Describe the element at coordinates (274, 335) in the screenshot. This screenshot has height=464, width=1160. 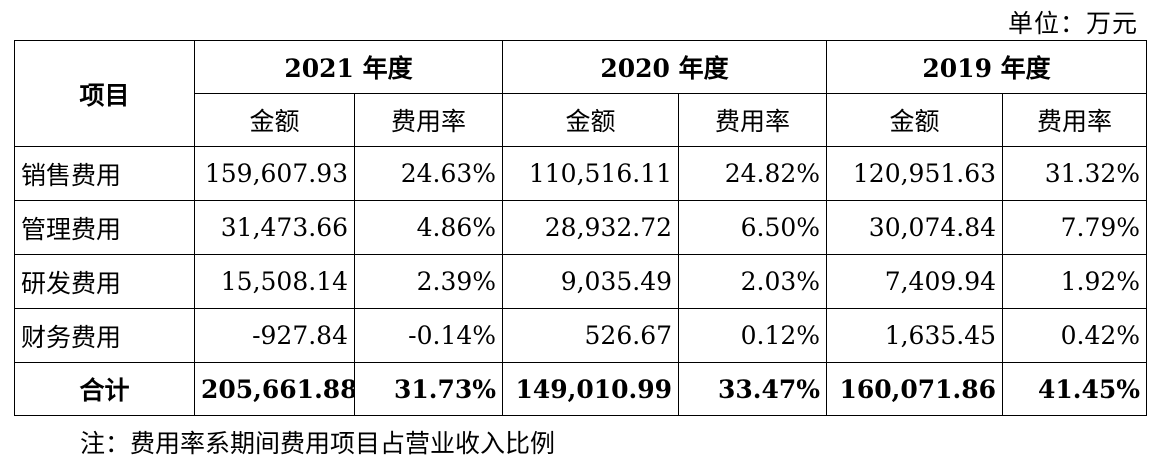
I see `table-cell: -927.84` at that location.